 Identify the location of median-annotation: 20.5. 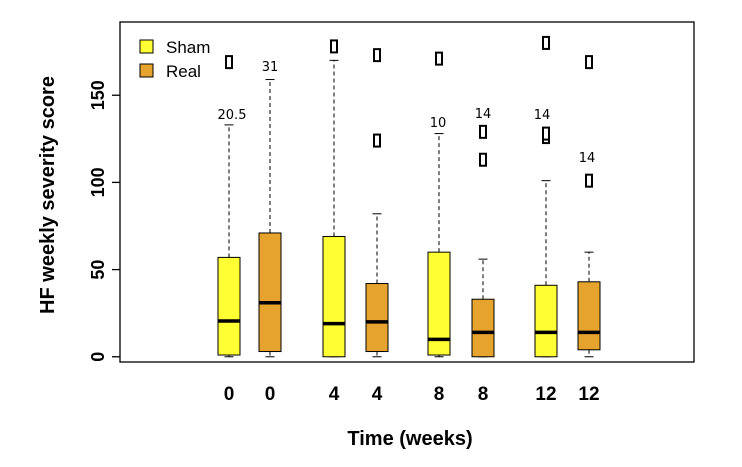
(232, 115).